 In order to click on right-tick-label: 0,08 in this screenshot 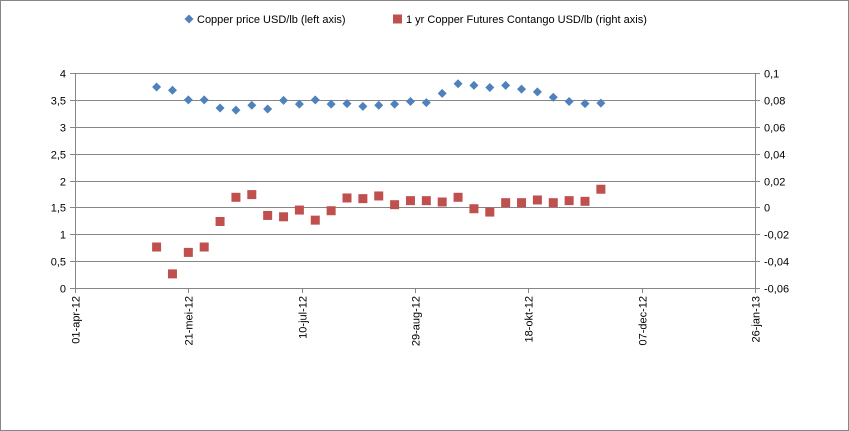, I will do `click(774, 102)`.